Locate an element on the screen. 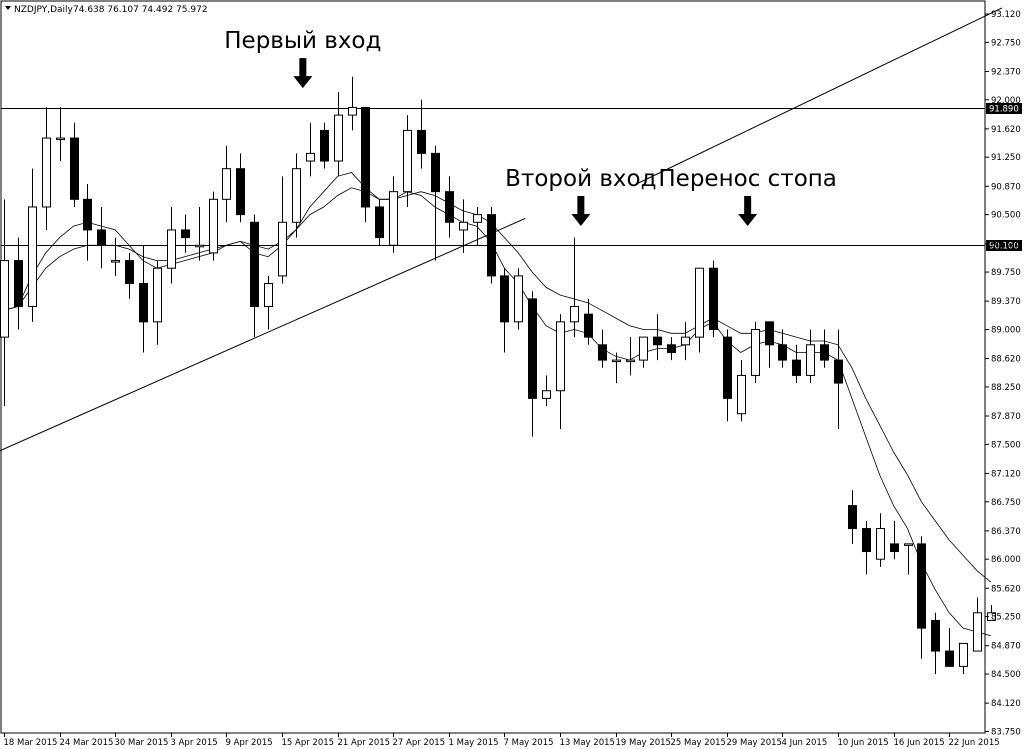 Image resolution: width=1024 pixels, height=749 pixels. y-tick-label: 91.620 is located at coordinates (1006, 130).